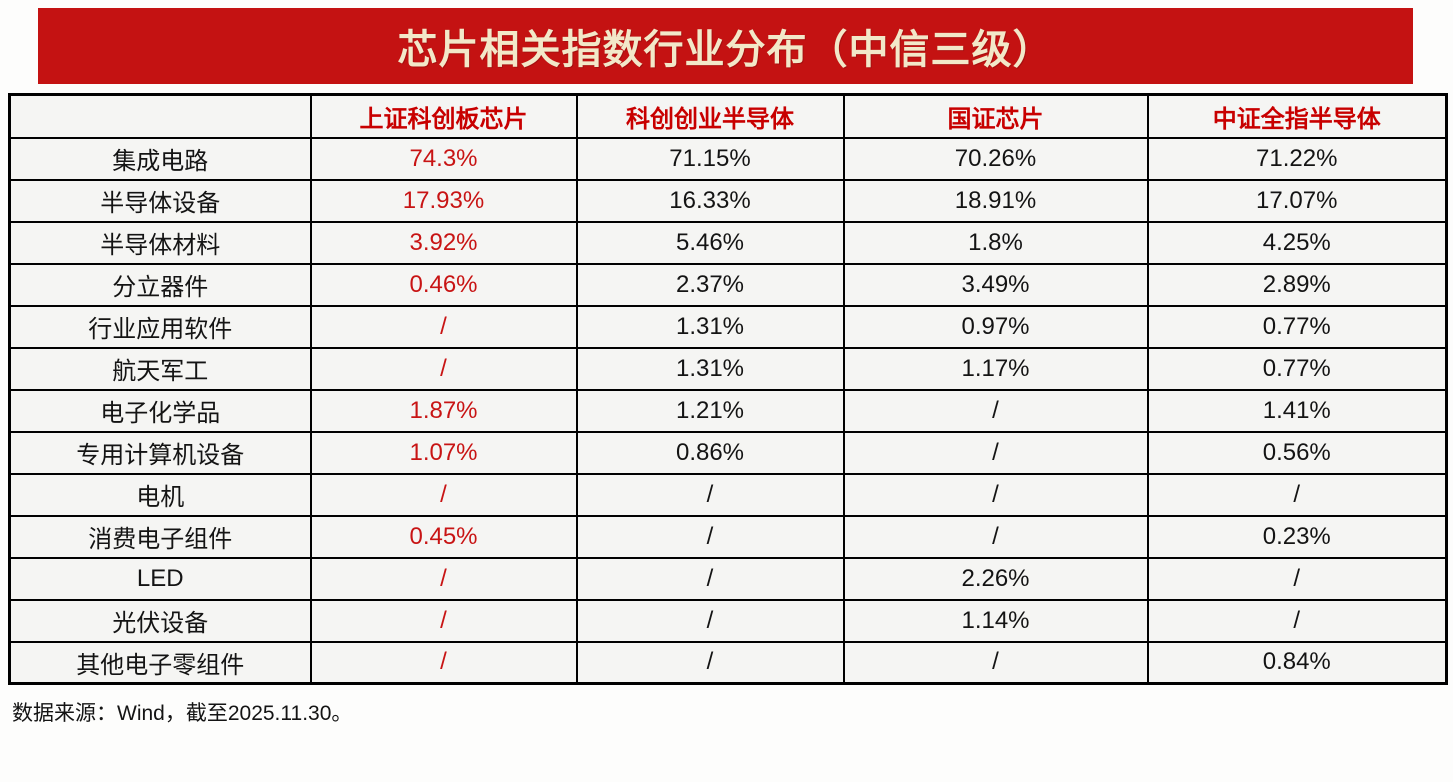 The height and width of the screenshot is (782, 1453). I want to click on title-banner: 芯片相关指数行业分布（中信三级）, so click(725, 46).